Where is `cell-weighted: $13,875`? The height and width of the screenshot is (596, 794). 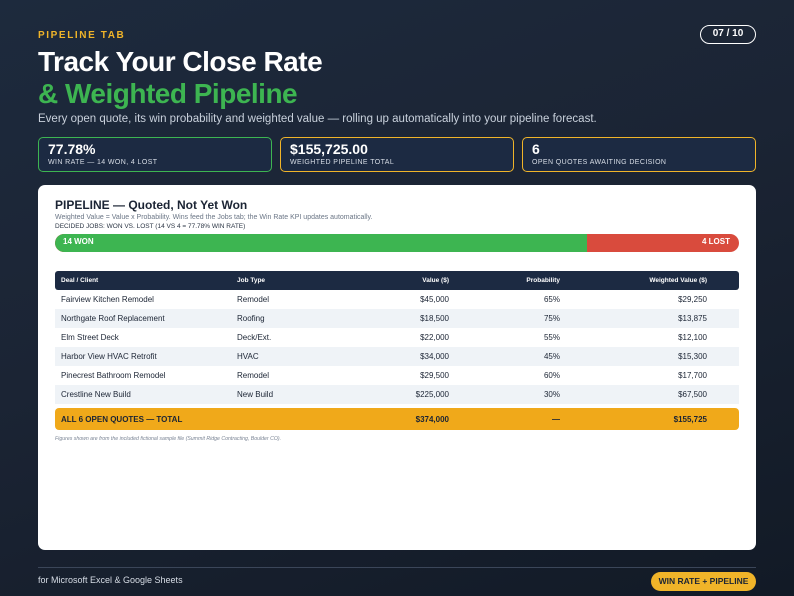
cell-weighted: $13,875 is located at coordinates (692, 318).